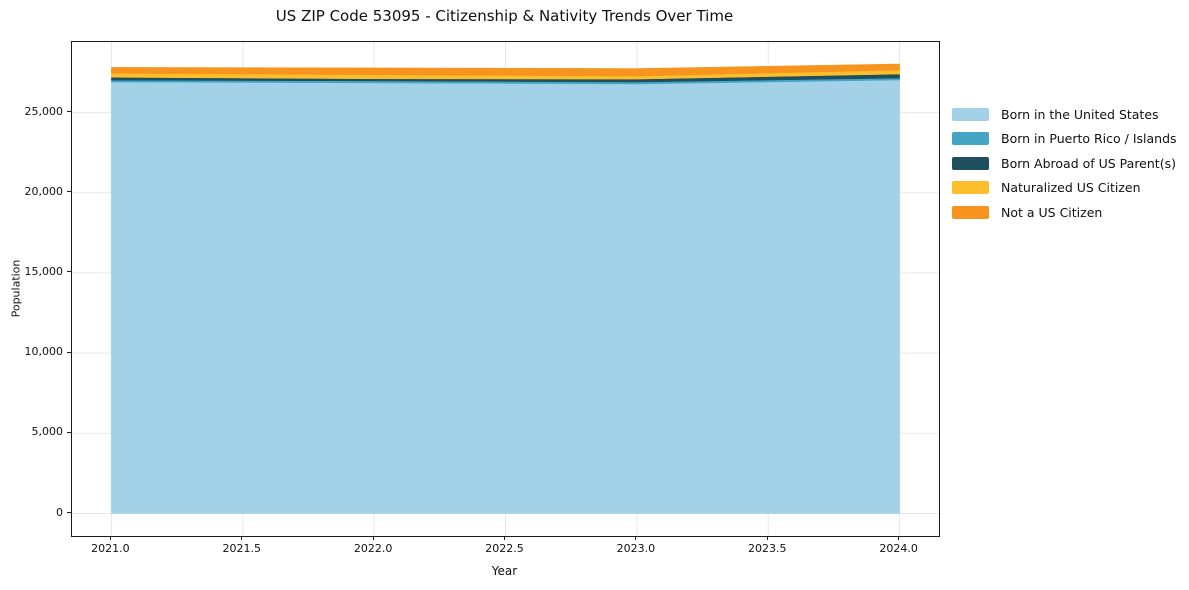 The image size is (1189, 590). What do you see at coordinates (636, 548) in the screenshot?
I see `x-tick-label: 2023.0` at bounding box center [636, 548].